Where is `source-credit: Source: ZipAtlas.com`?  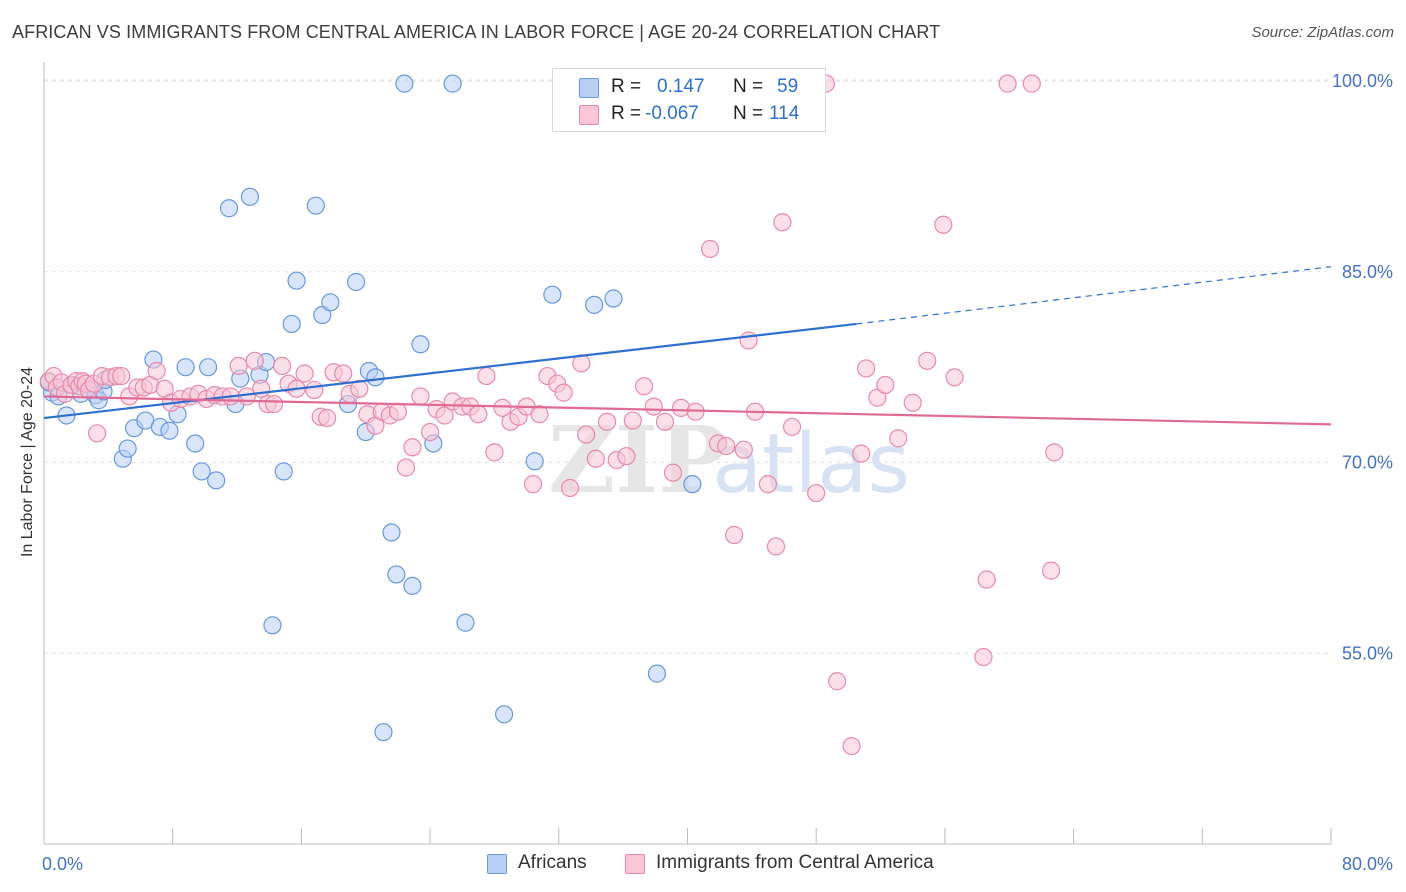
source-credit: Source: ZipAtlas.com is located at coordinates (1322, 32).